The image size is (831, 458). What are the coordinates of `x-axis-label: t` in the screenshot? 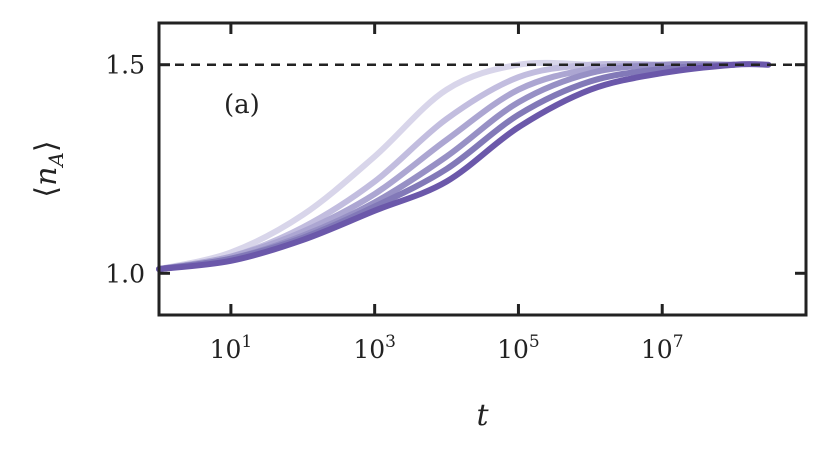 It's located at (482, 415).